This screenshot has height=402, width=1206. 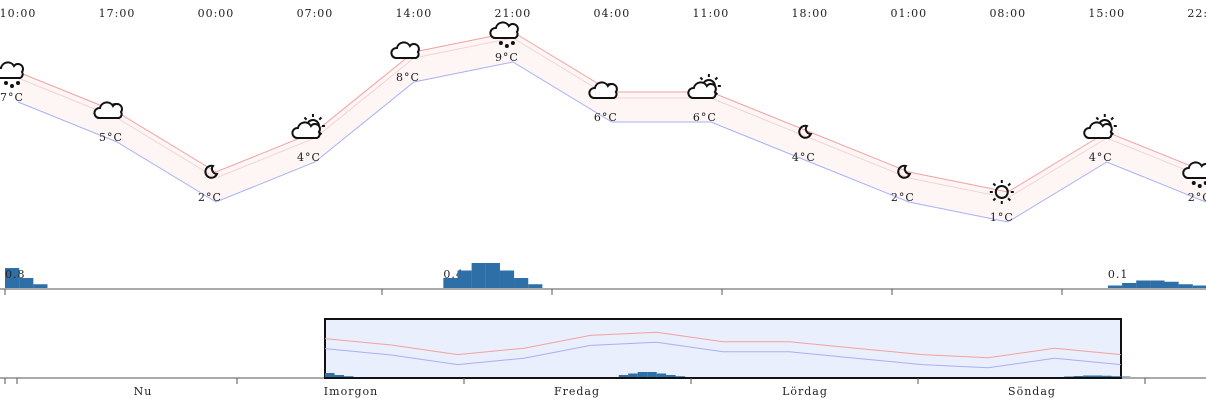 What do you see at coordinates (414, 13) in the screenshot?
I see `time-label: 14:00` at bounding box center [414, 13].